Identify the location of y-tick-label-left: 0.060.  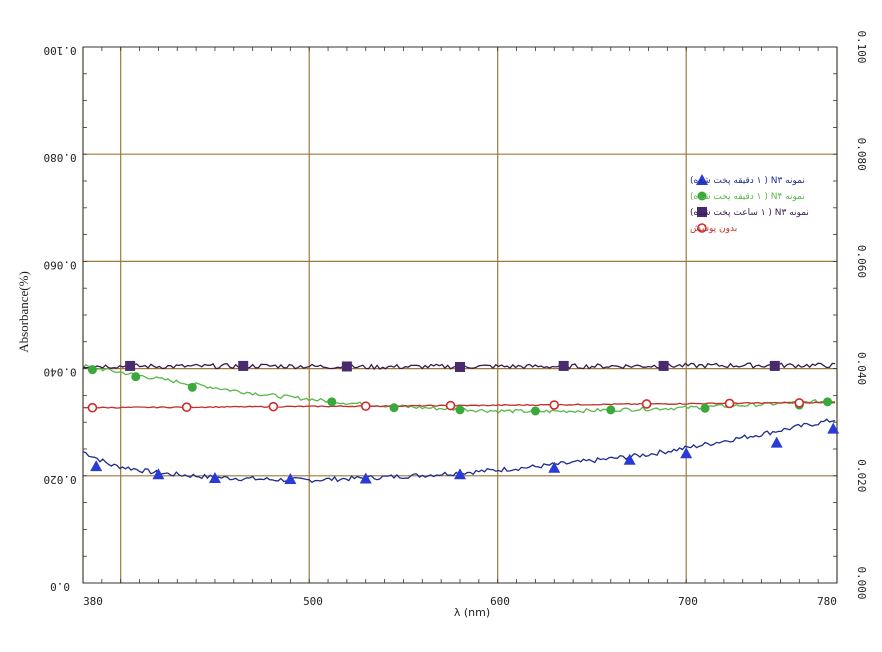
(59, 264).